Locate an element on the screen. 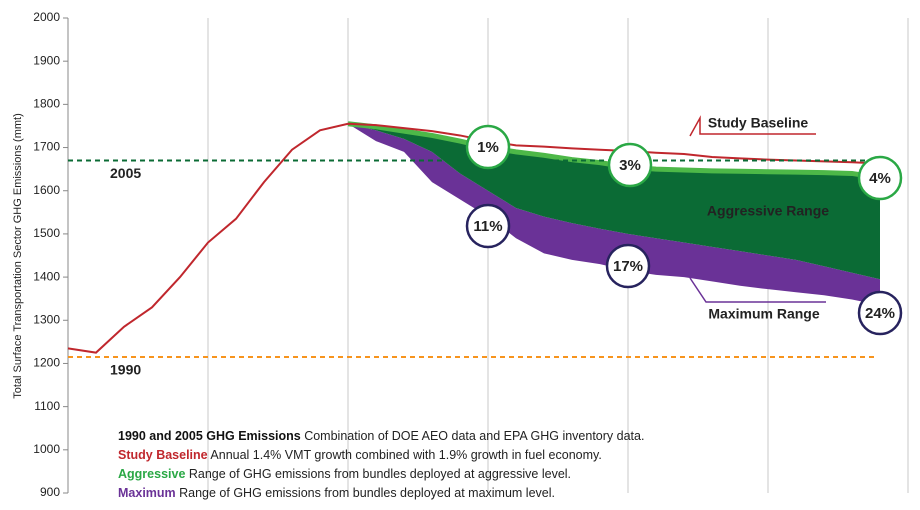 This screenshot has width=920, height=510. y-tick-label: 1400 is located at coordinates (46, 276).